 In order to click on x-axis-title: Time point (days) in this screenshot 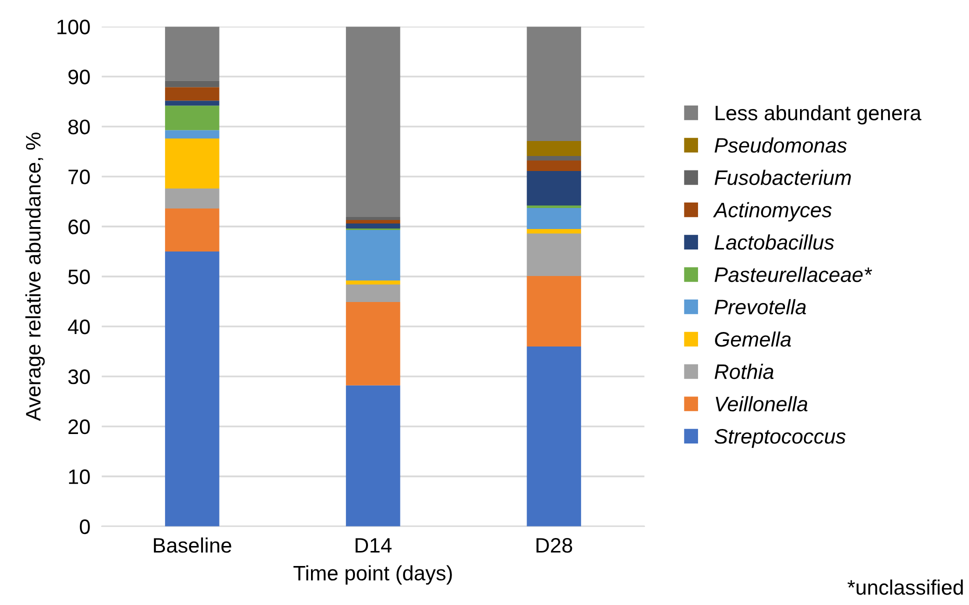, I will do `click(372, 575)`.